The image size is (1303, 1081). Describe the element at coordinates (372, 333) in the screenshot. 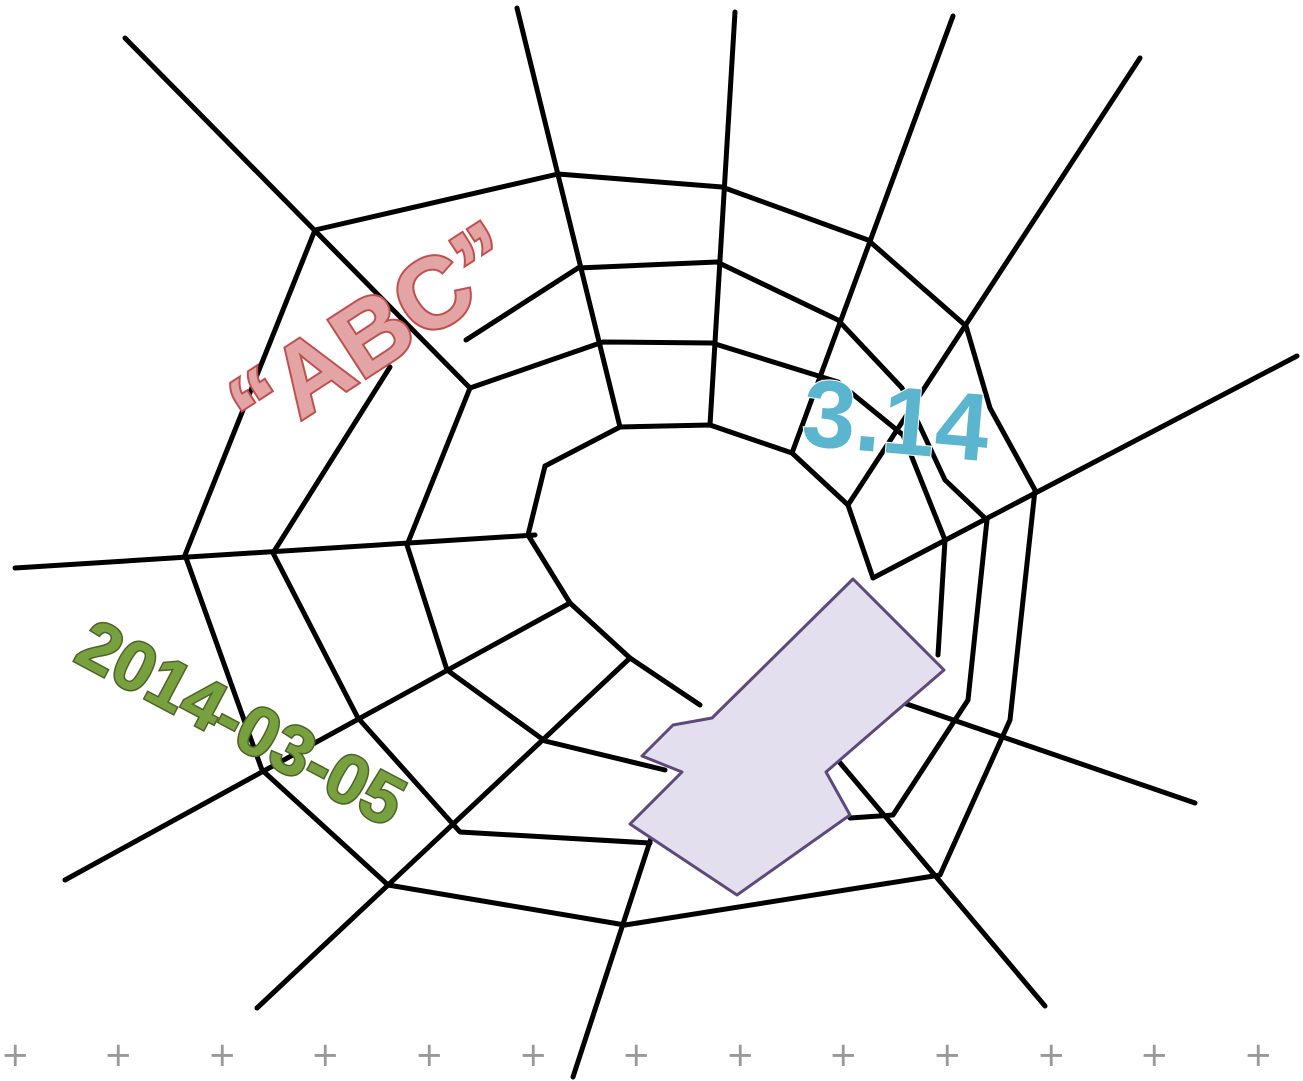

I see `abc-label: “ABC”` at that location.